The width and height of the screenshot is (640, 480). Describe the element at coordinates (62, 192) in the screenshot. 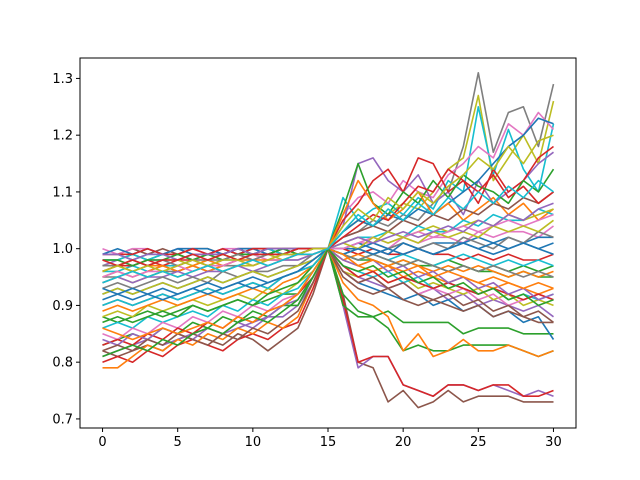

I see `y-tick-label: 1.1` at that location.